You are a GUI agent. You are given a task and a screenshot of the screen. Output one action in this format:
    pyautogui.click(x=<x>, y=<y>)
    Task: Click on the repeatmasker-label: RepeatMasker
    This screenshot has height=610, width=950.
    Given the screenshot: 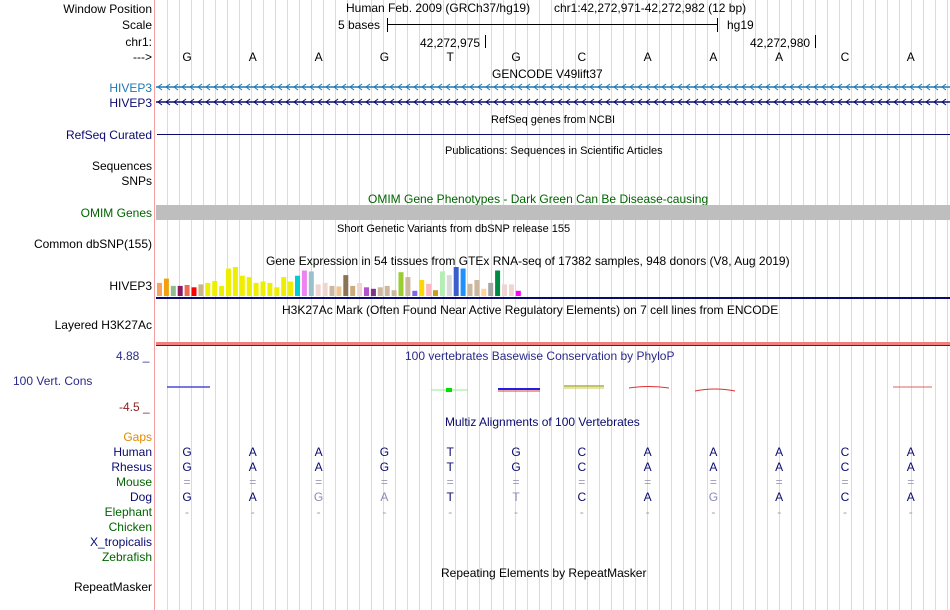 What is the action you would take?
    pyautogui.click(x=112, y=587)
    